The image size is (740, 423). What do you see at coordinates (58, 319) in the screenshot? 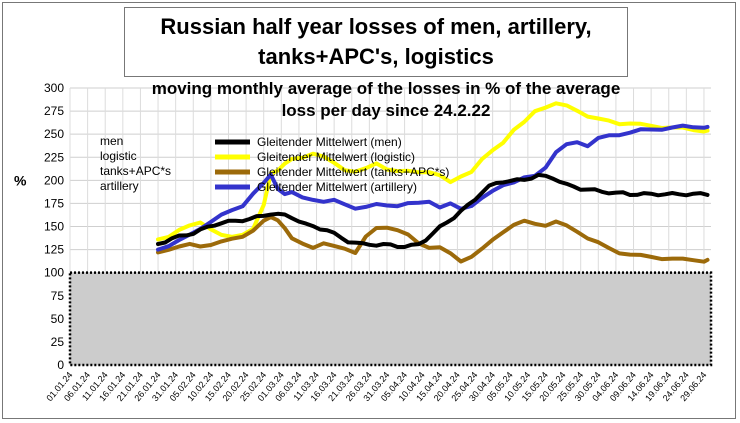
I see `y-tick-label: 50` at bounding box center [58, 319].